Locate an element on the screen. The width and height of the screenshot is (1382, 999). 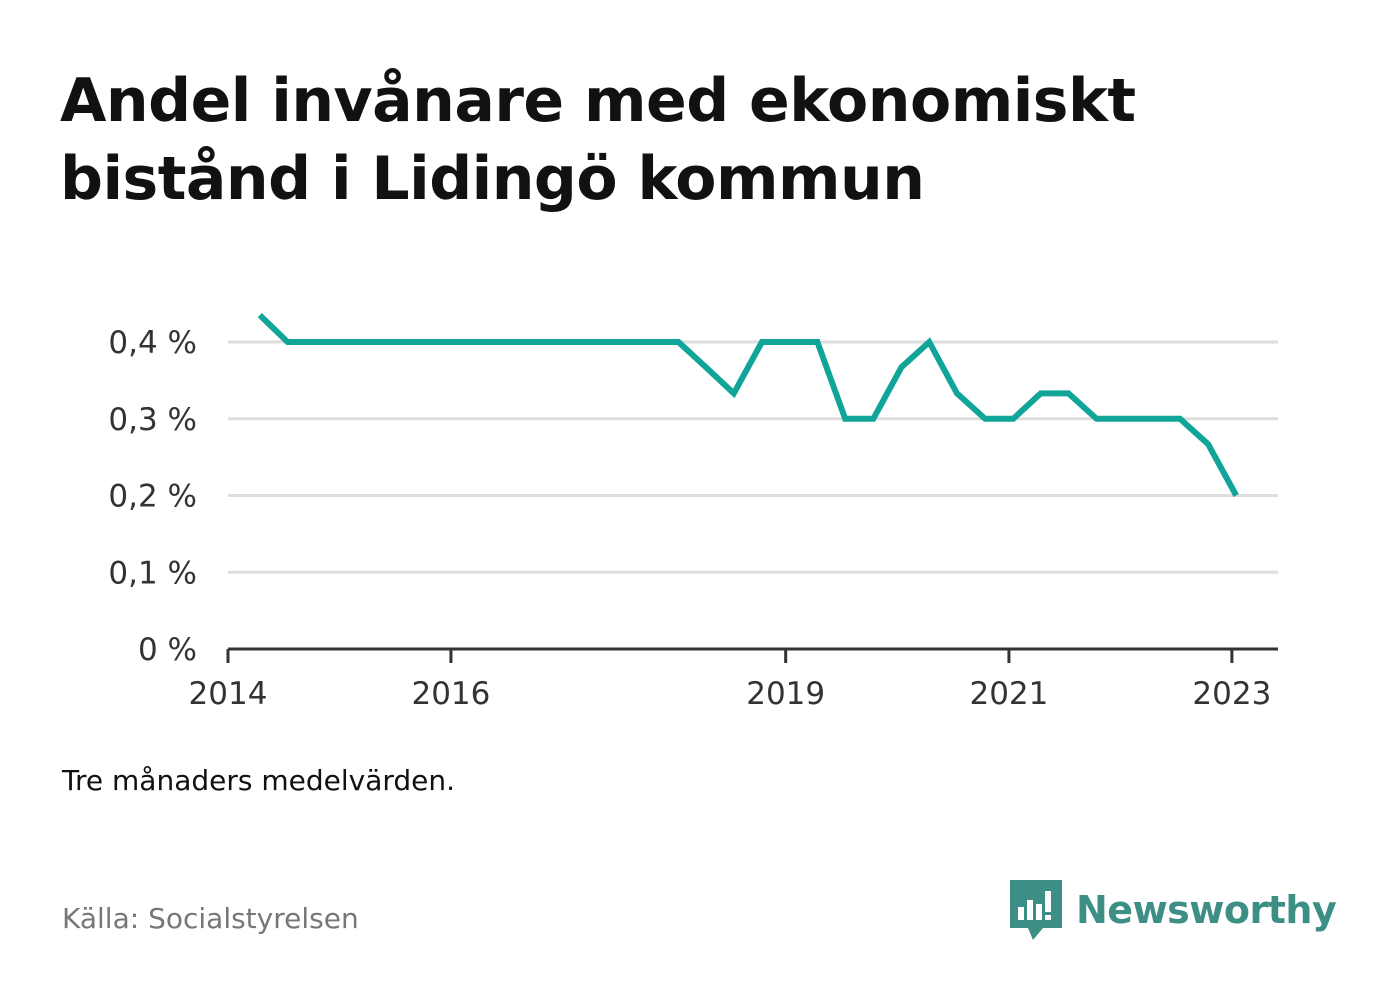
newsworthy-logo-icon is located at coordinates (1036, 910).